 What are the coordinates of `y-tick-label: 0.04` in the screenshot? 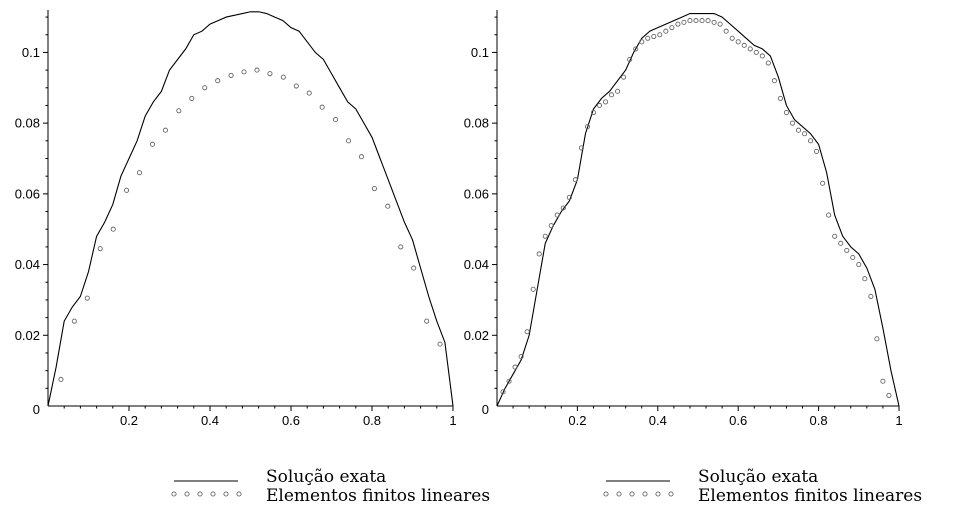 It's located at (27, 264).